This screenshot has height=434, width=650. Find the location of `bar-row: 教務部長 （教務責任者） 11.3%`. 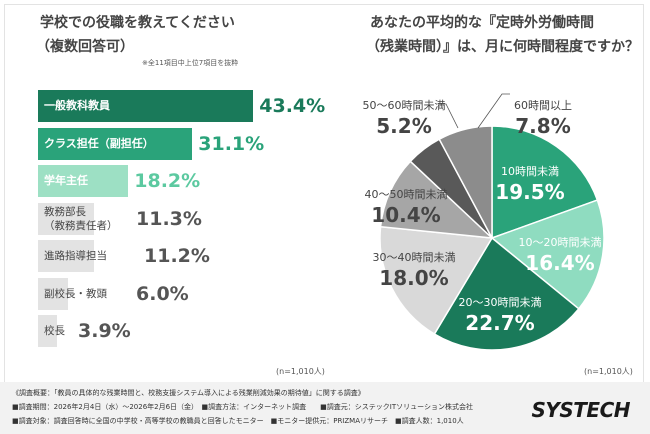

bar-row: 教務部長 （教務責任者） 11.3% is located at coordinates (178, 218).